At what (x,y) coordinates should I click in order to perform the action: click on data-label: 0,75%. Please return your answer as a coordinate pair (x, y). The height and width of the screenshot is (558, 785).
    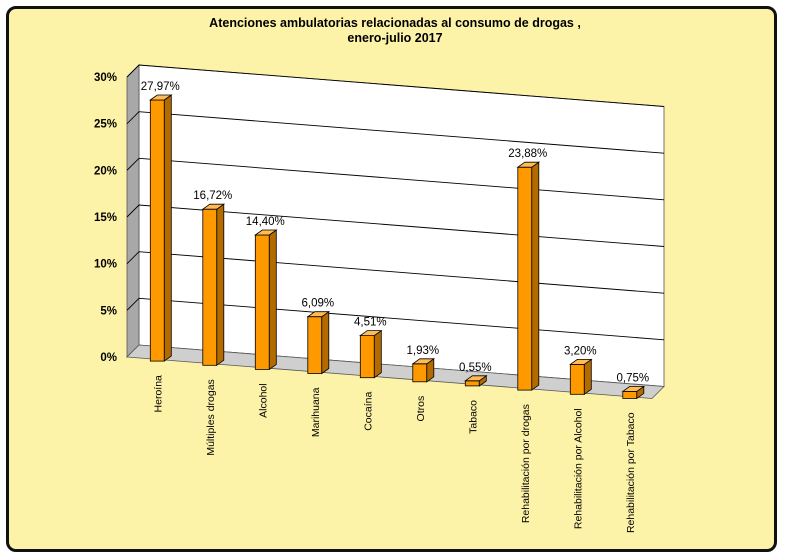
    Looking at the image, I should click on (632, 378).